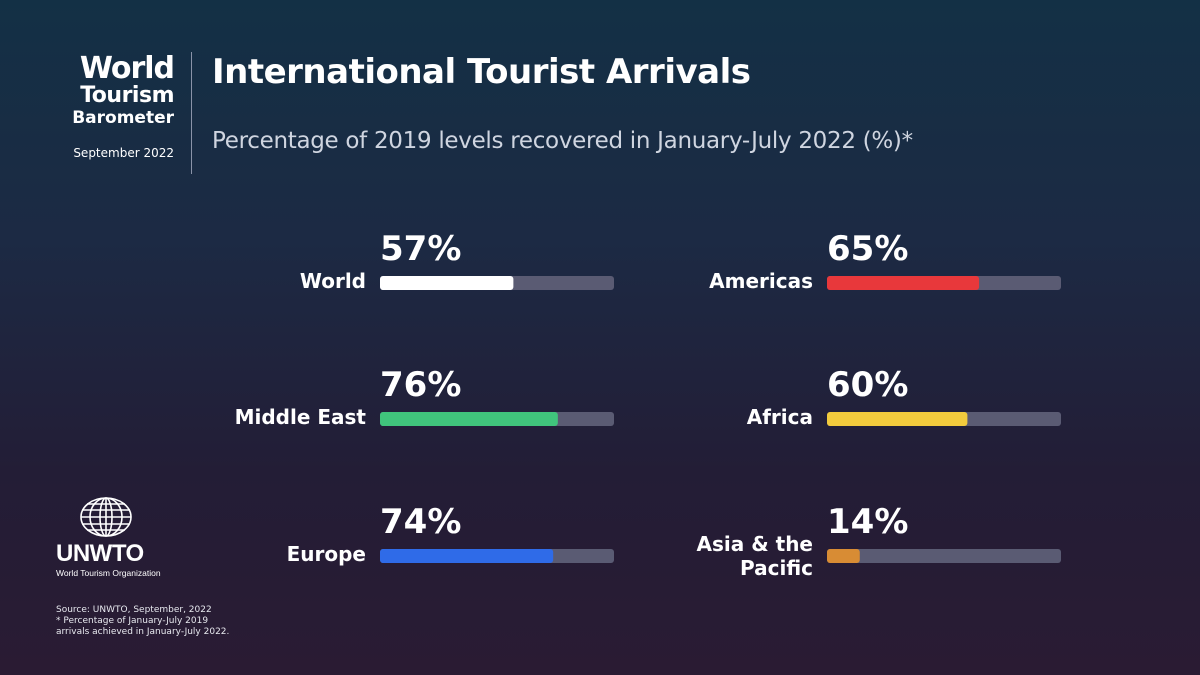 Image resolution: width=1200 pixels, height=675 pixels. I want to click on brand-line-tourism: Tourism, so click(127, 95).